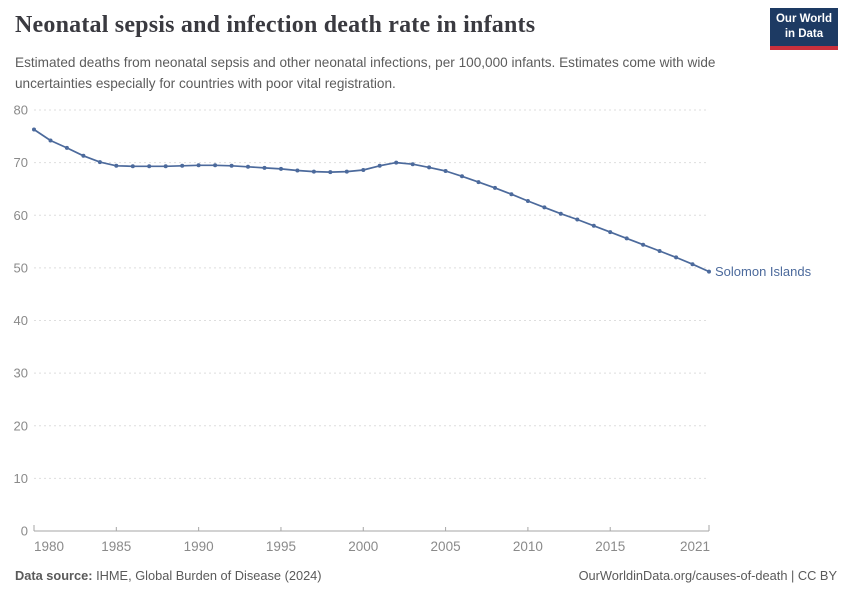 This screenshot has height=600, width=850. I want to click on x-tick-label: 2005, so click(446, 546).